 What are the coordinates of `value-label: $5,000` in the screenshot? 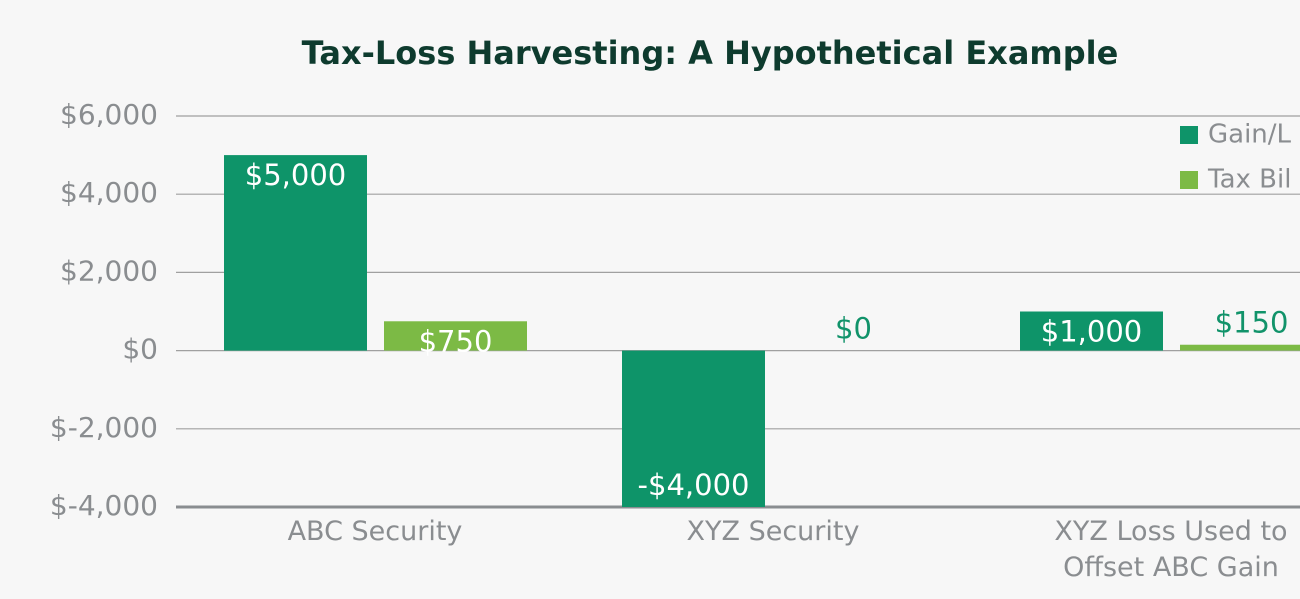 It's located at (295, 175).